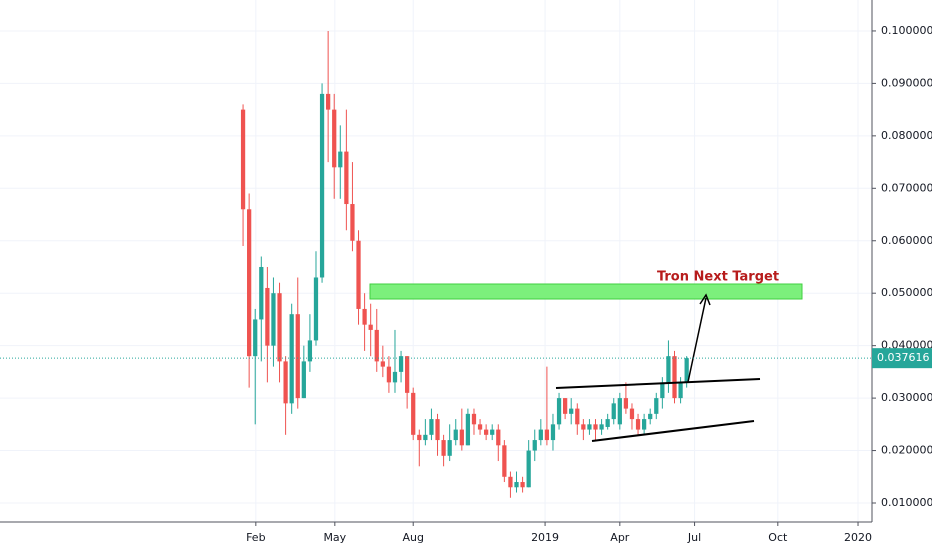 This screenshot has height=550, width=932. I want to click on last-price-box, so click(902, 358).